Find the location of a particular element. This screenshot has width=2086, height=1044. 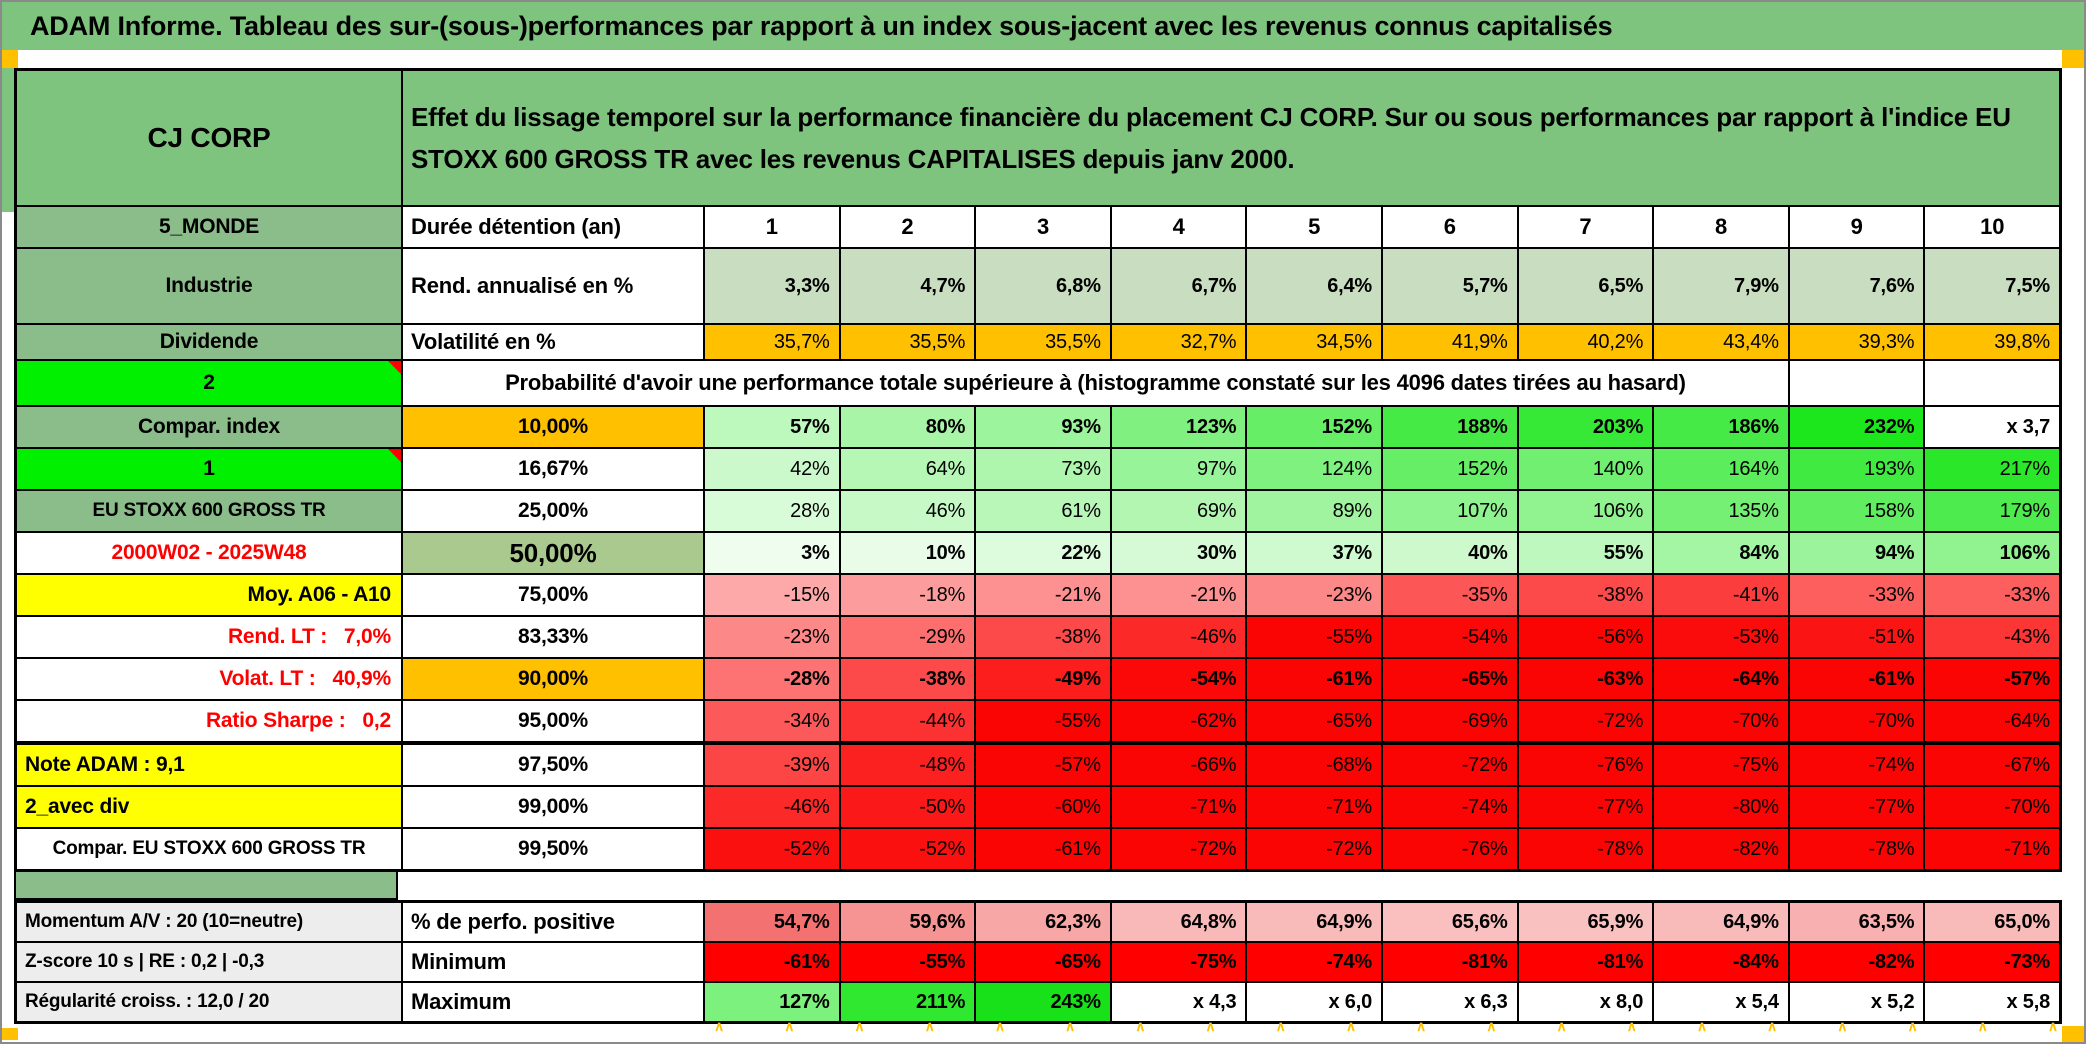

value-cell: 10% is located at coordinates (906, 553).